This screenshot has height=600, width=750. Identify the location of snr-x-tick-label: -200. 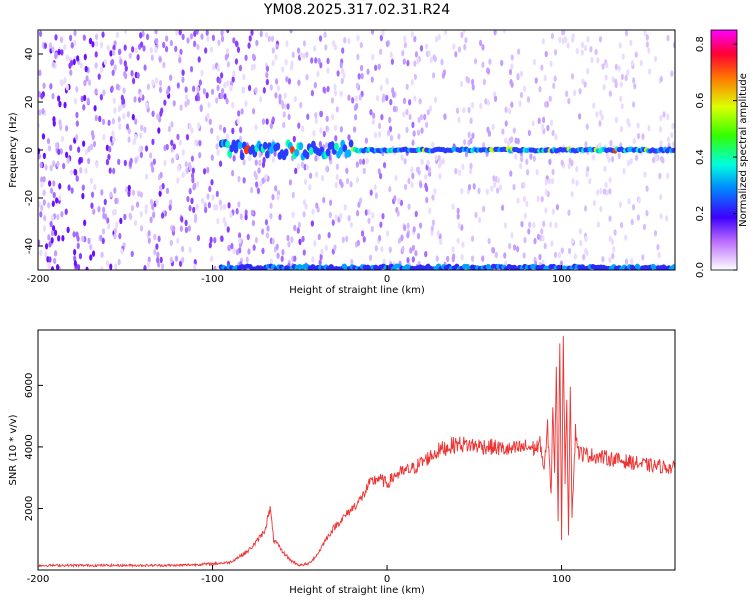
(38, 579).